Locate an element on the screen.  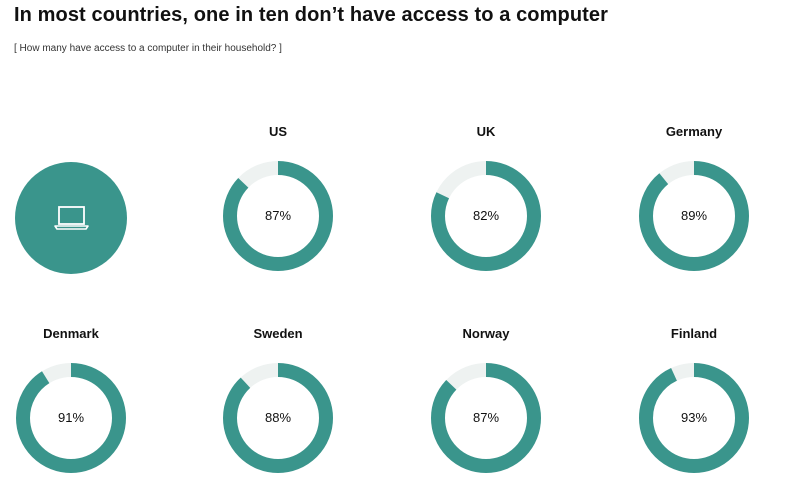
country-label: UK is located at coordinates (486, 131).